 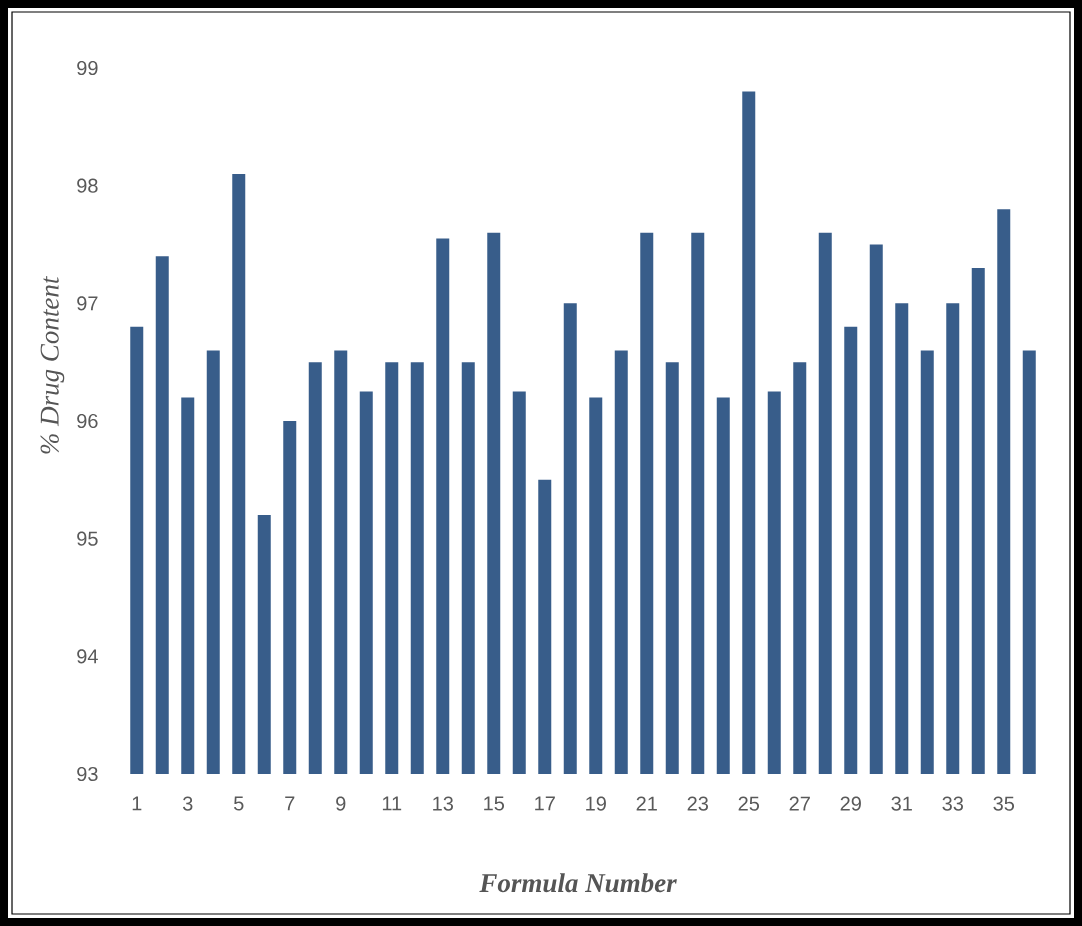 What do you see at coordinates (901, 803) in the screenshot?
I see `x-tick-label: 31` at bounding box center [901, 803].